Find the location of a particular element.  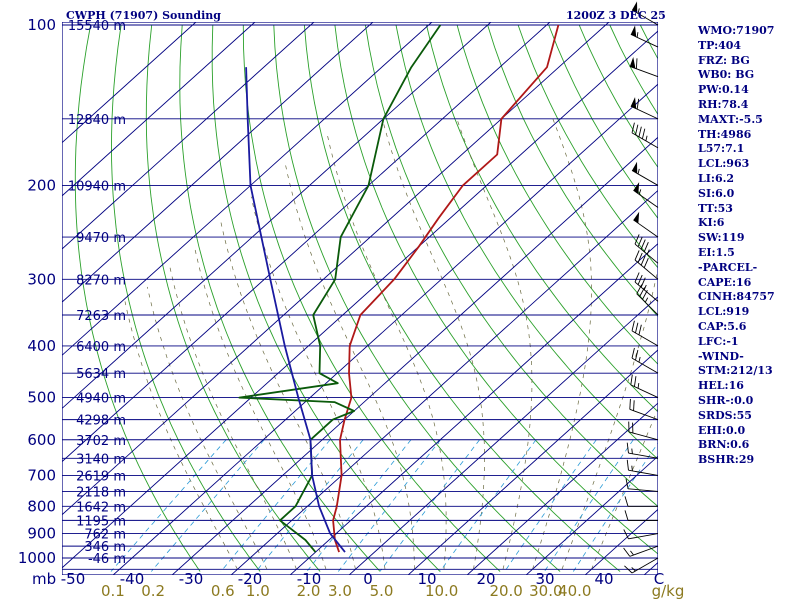

mixing-ratio-label: 1.0 is located at coordinates (258, 591).